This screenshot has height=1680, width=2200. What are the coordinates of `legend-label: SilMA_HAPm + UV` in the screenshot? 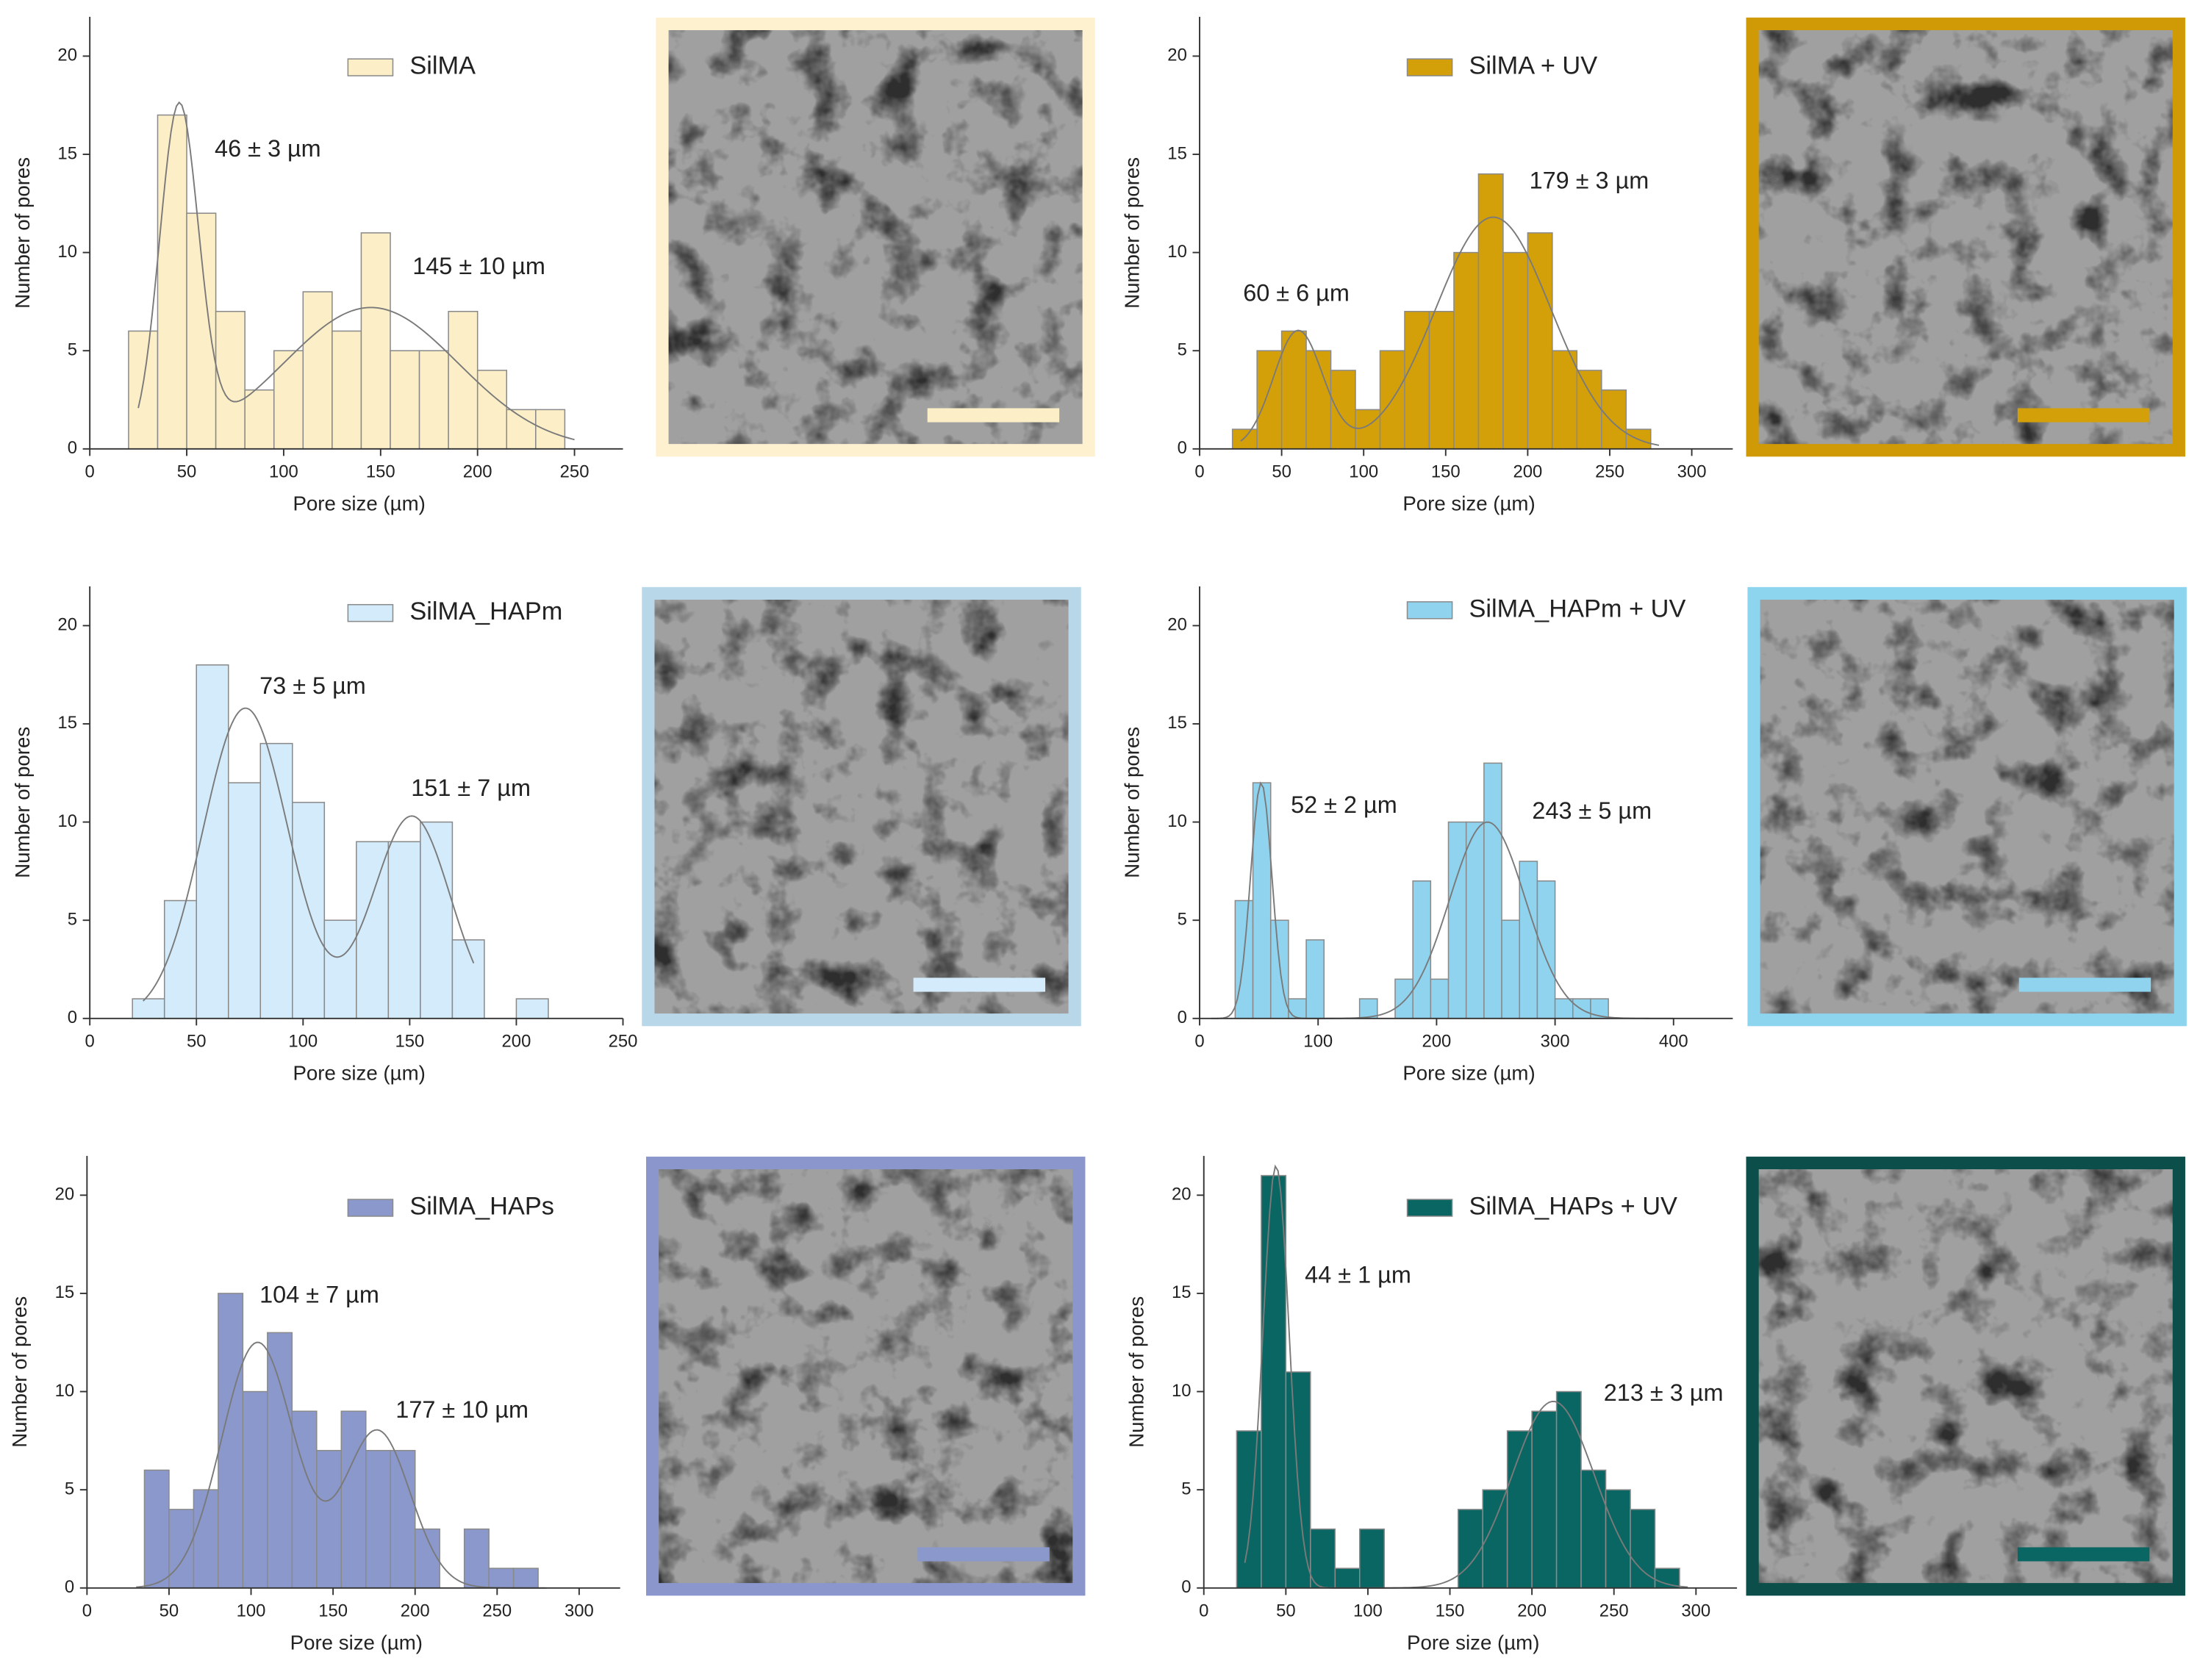 It's located at (1577, 608).